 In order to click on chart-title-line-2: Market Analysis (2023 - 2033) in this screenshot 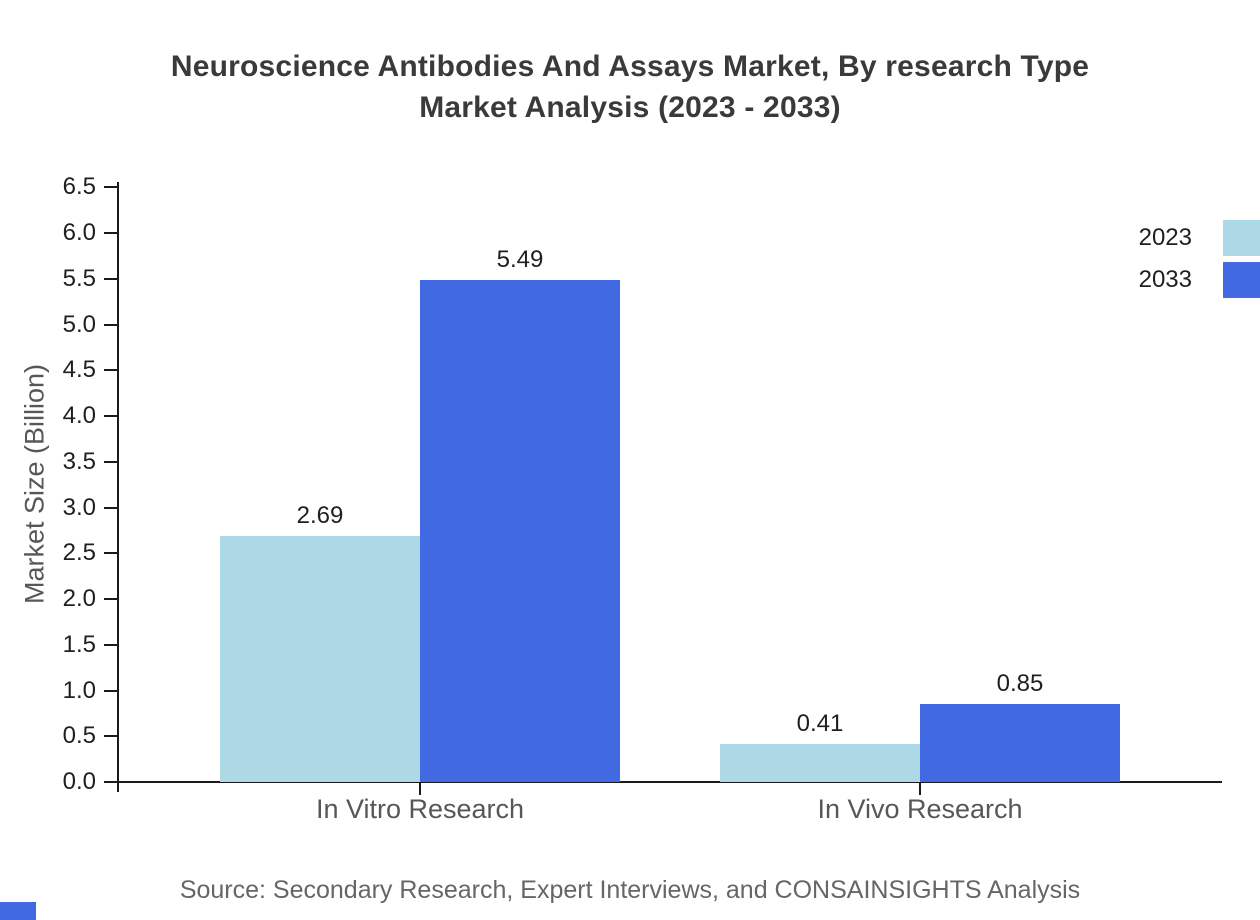, I will do `click(630, 107)`.